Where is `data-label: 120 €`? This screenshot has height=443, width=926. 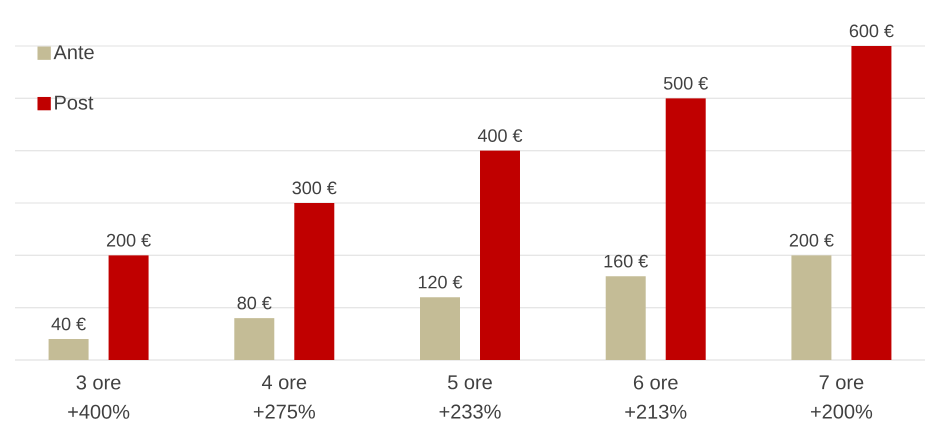 data-label: 120 € is located at coordinates (440, 282).